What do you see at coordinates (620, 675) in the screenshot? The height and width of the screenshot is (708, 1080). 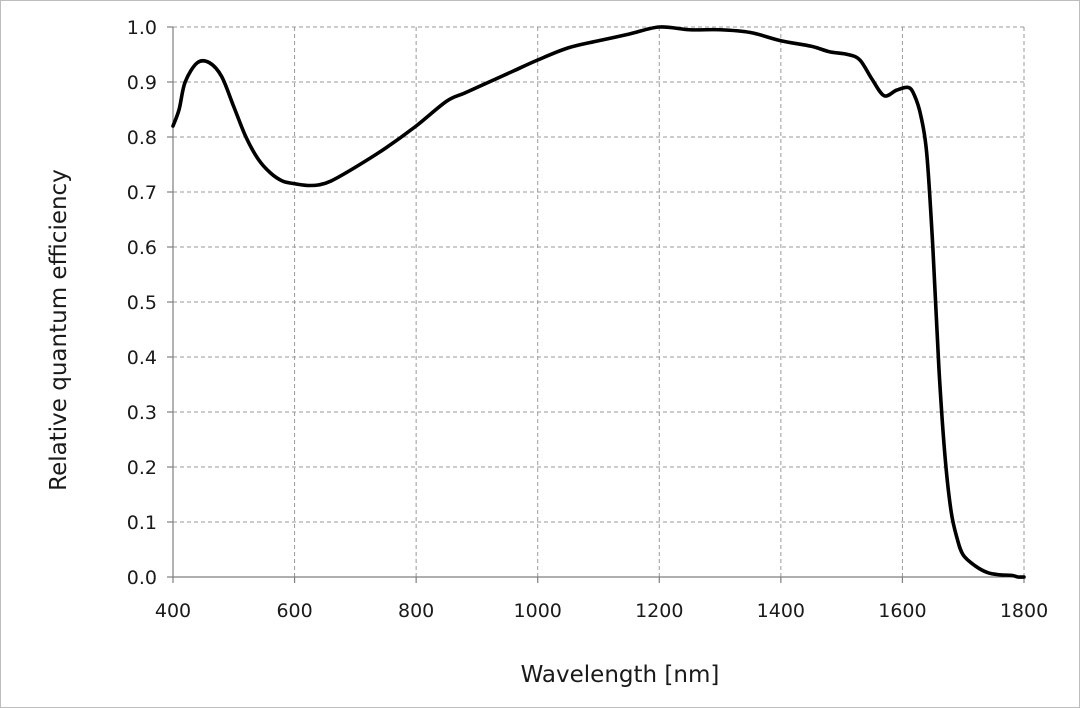 I see `x-axis-title: Wavelength [nm]` at bounding box center [620, 675].